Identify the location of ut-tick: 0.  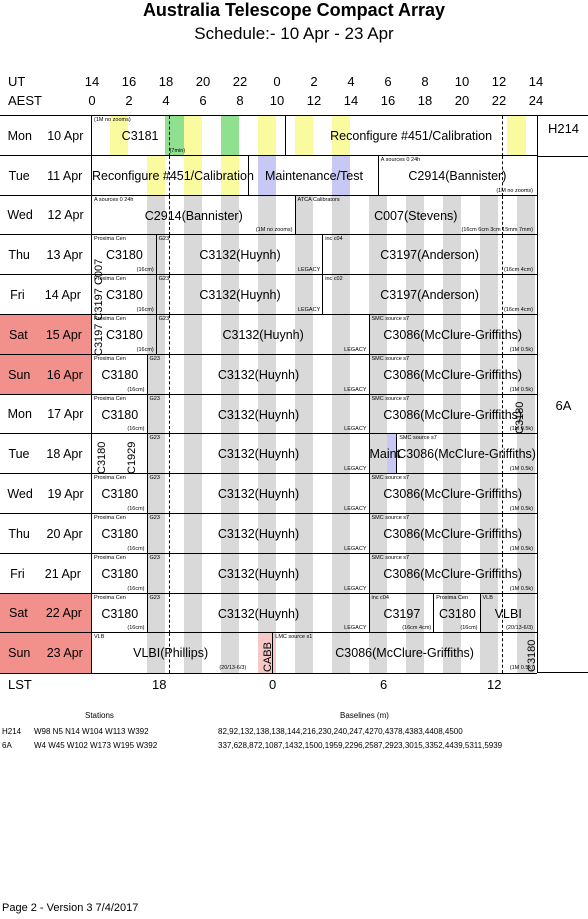
(277, 81).